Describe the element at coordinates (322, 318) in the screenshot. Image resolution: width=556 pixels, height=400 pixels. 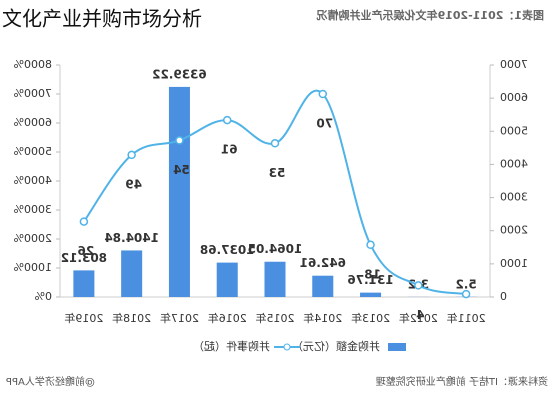
I see `x-tick-label: 2014年` at that location.